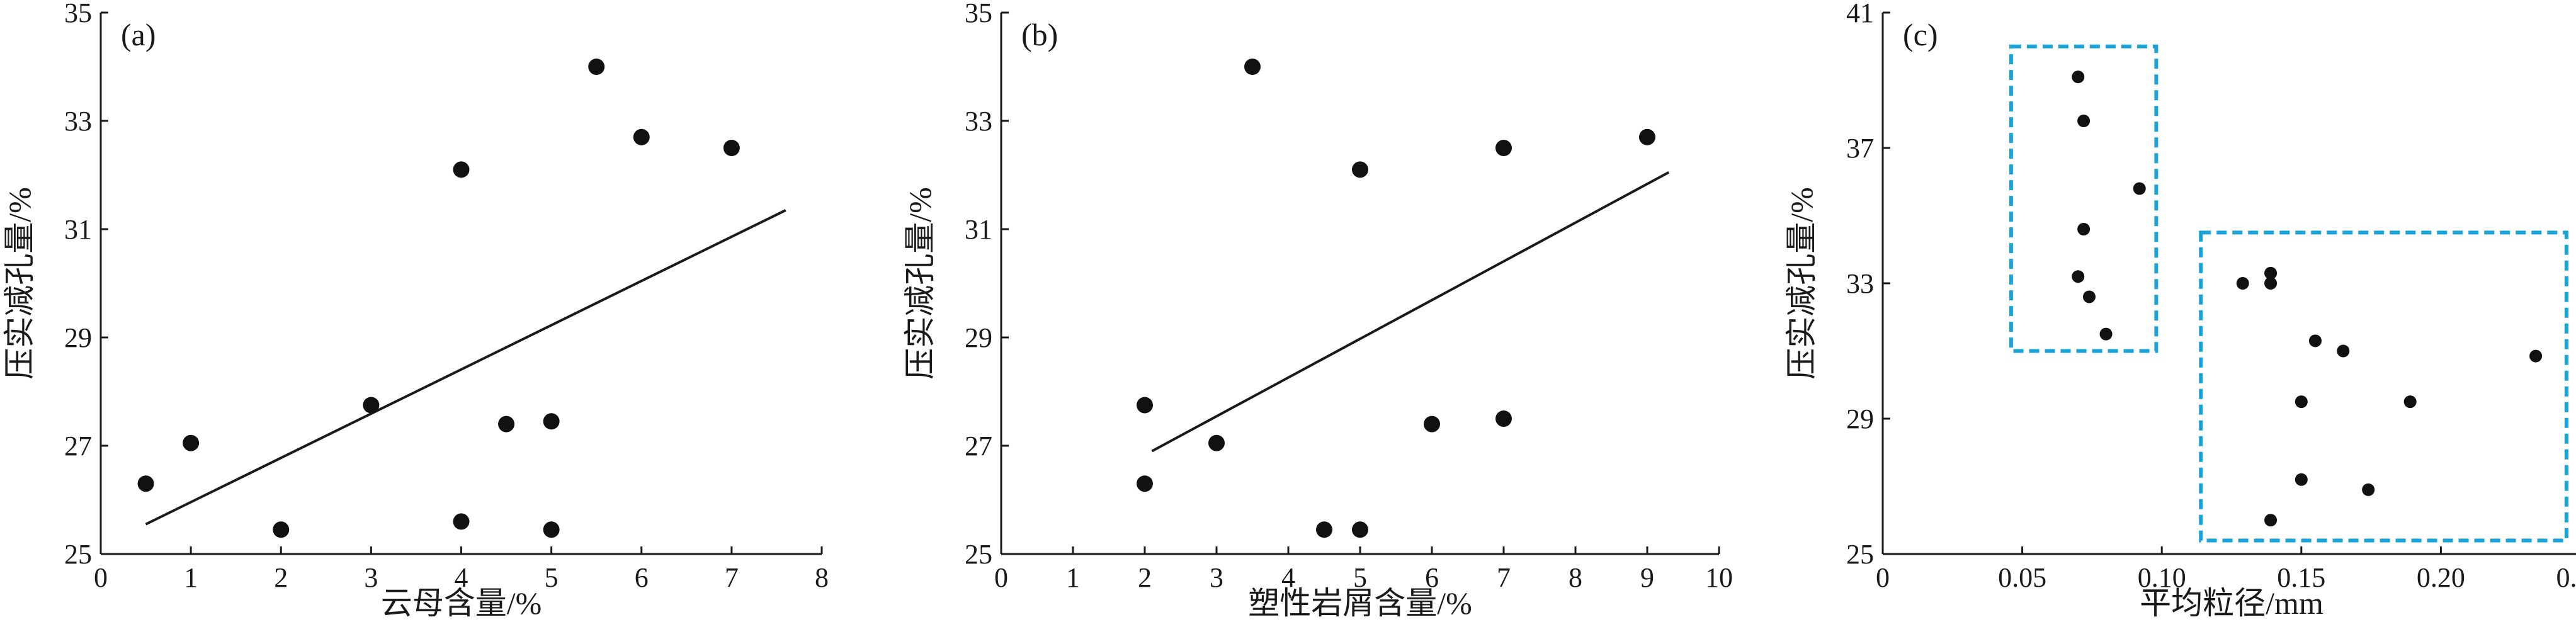 This screenshot has width=2576, height=622. Describe the element at coordinates (1360, 603) in the screenshot. I see `x-axis-label: 塑性岩屑含量/%` at that location.